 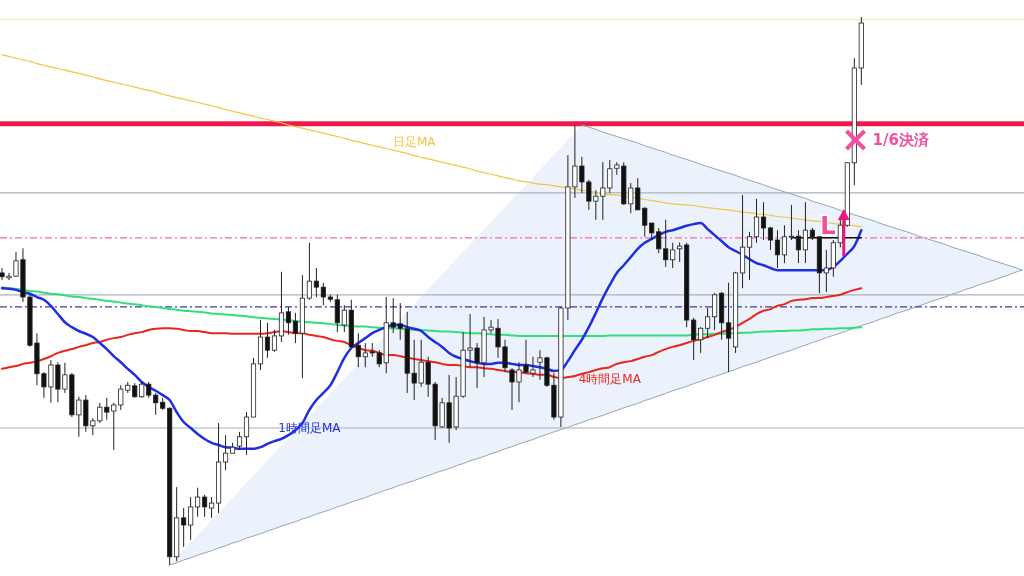 What do you see at coordinates (901, 140) in the screenshot?
I see `annotation: 1/6決済` at bounding box center [901, 140].